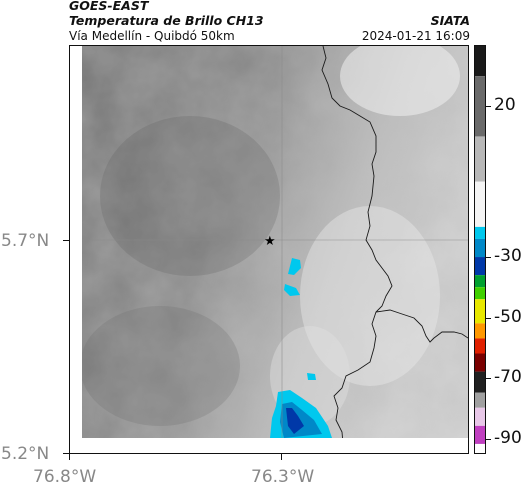 Image resolution: width=526 pixels, height=491 pixels. I want to click on colorbar-tick-label: -90, so click(508, 437).